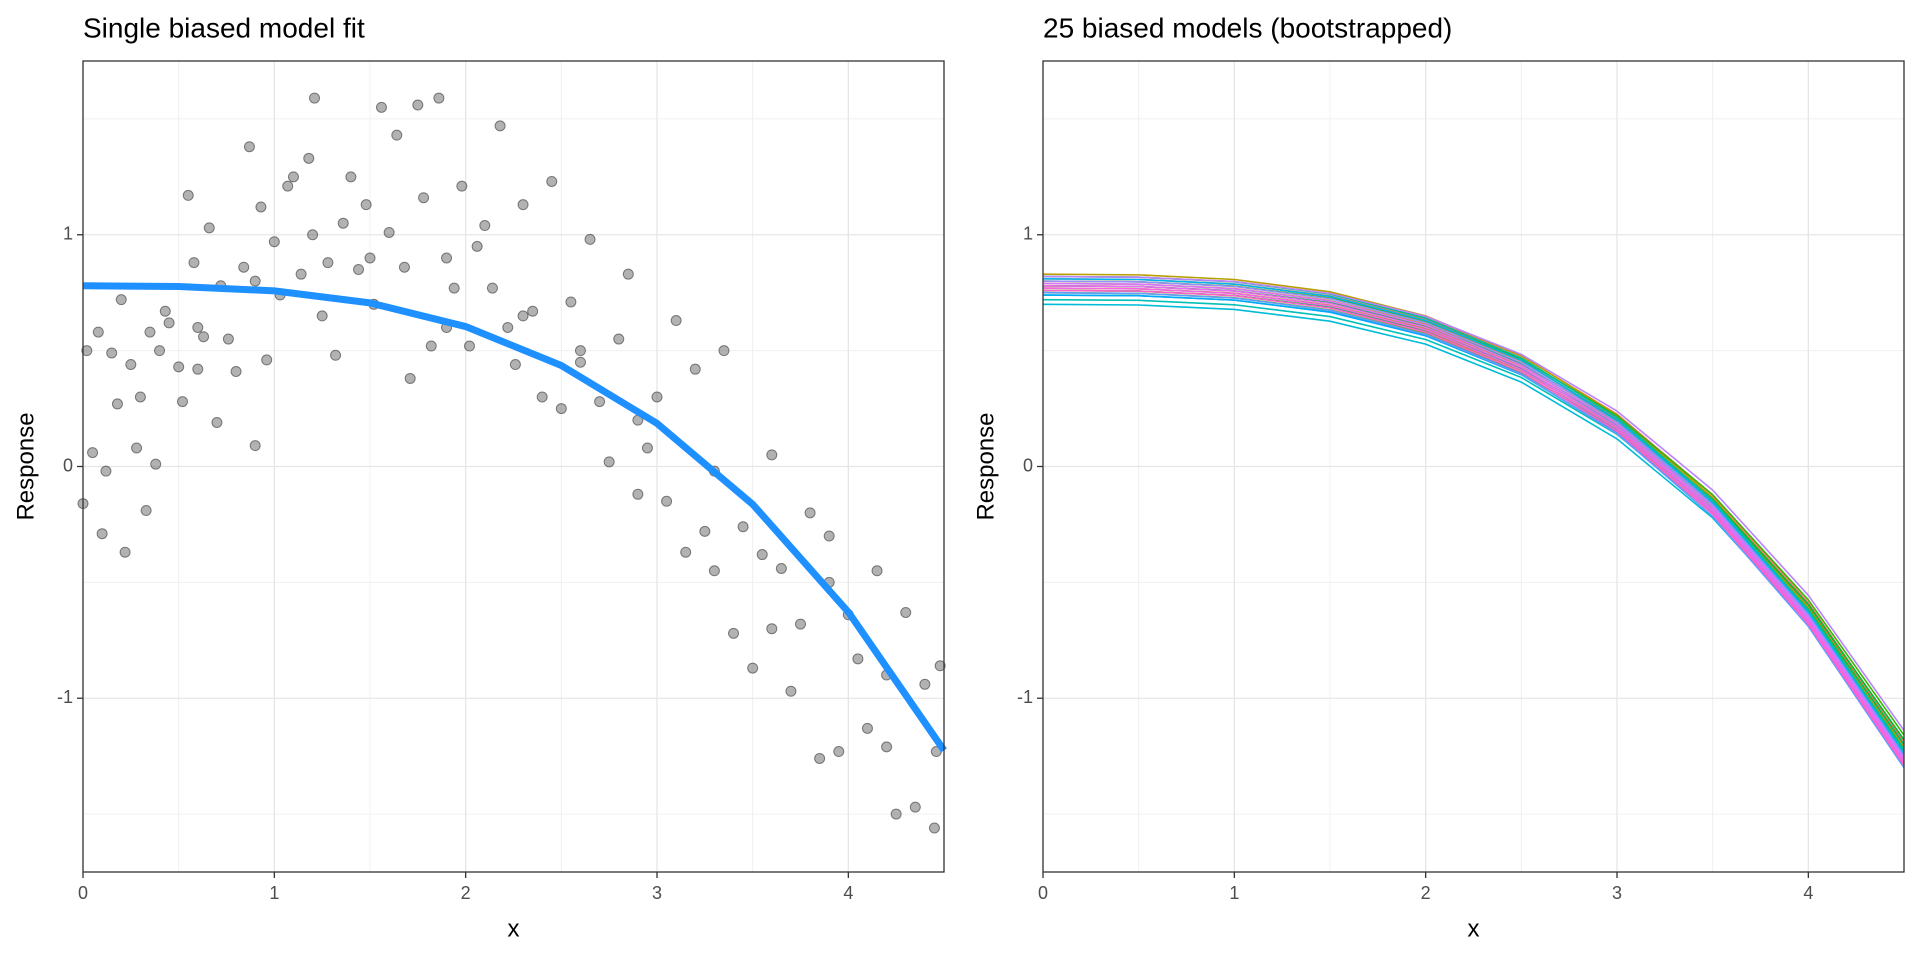 The height and width of the screenshot is (960, 1920). Describe the element at coordinates (224, 27) in the screenshot. I see `chart-title: Single biased model fit` at that location.